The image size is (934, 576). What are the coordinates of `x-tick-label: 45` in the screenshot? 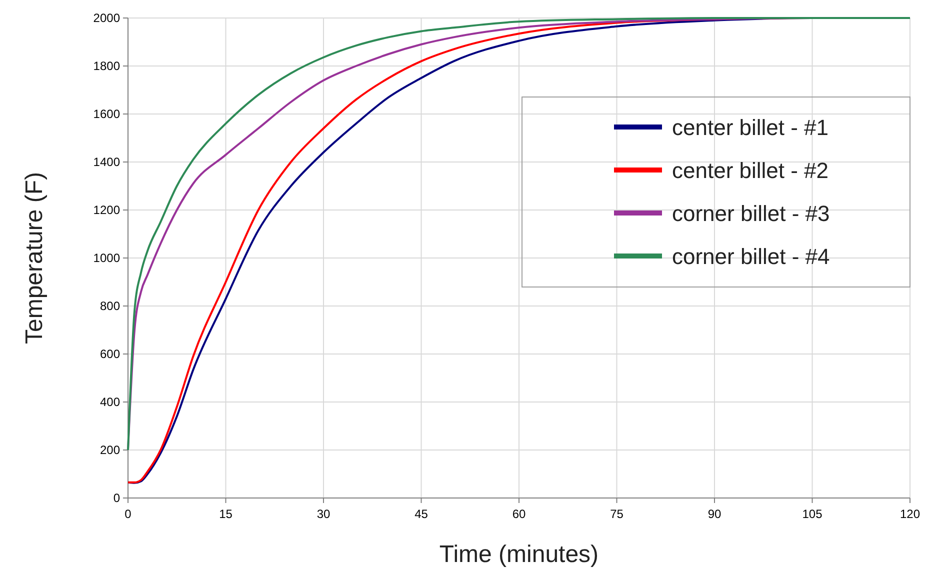 It's located at (421, 514).